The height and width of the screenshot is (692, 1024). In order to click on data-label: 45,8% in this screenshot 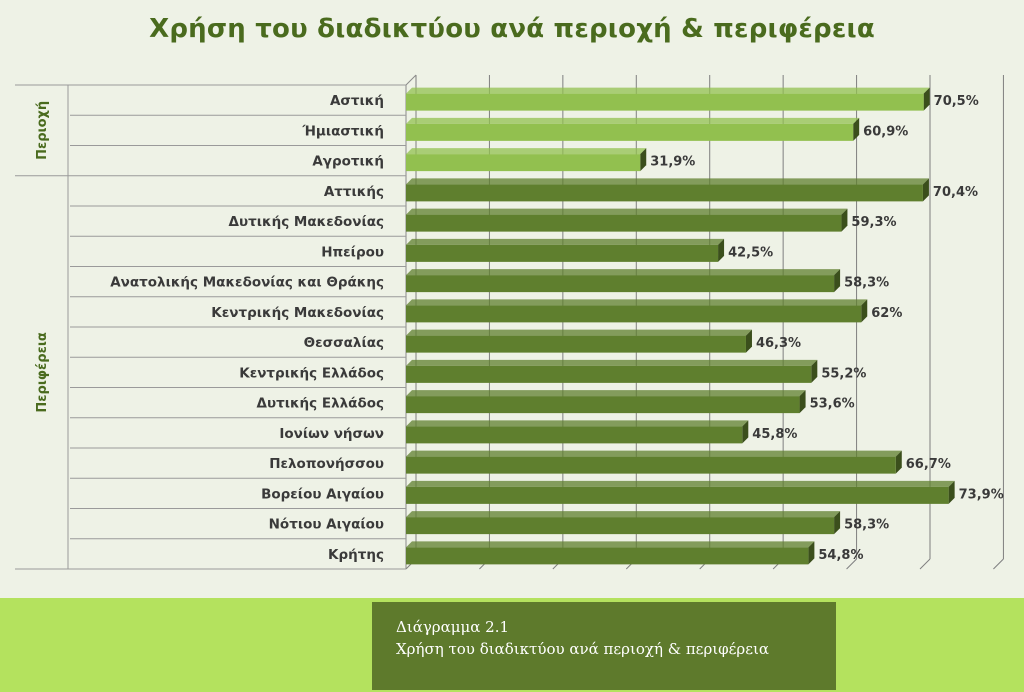, I will do `click(774, 434)`.